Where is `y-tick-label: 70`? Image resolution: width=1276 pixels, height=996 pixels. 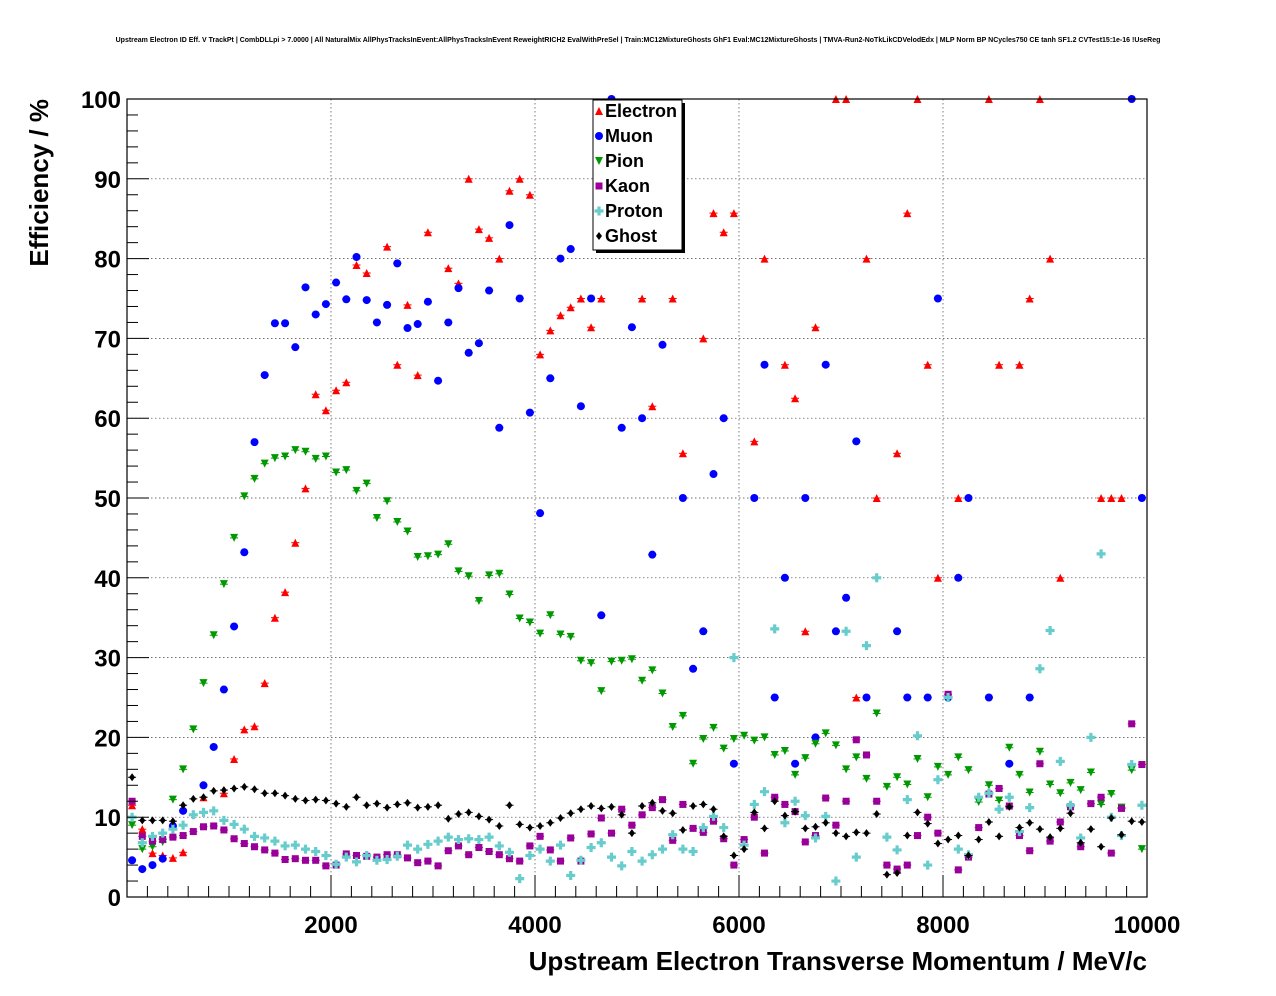
y-tick-label: 70 is located at coordinates (107, 339).